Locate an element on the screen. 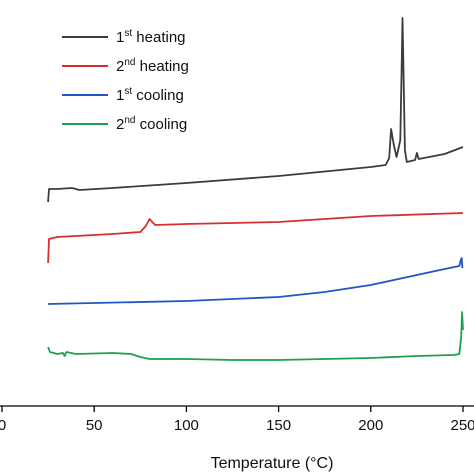  x-tick-label-50: 50 is located at coordinates (94, 425).